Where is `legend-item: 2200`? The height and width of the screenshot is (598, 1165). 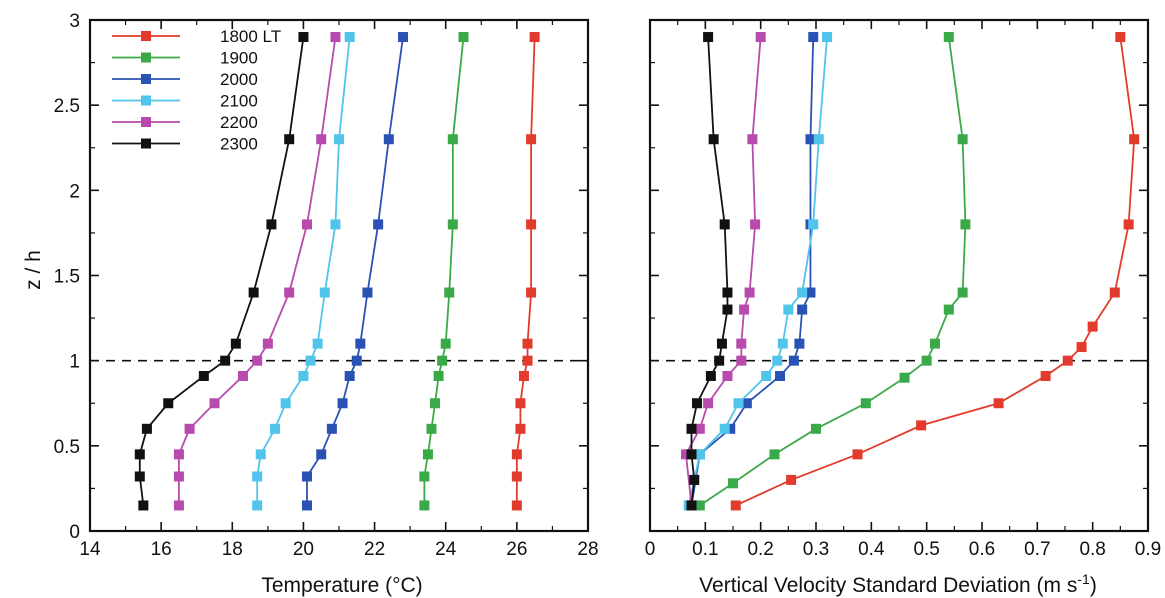
legend-item: 2200 is located at coordinates (185, 122).